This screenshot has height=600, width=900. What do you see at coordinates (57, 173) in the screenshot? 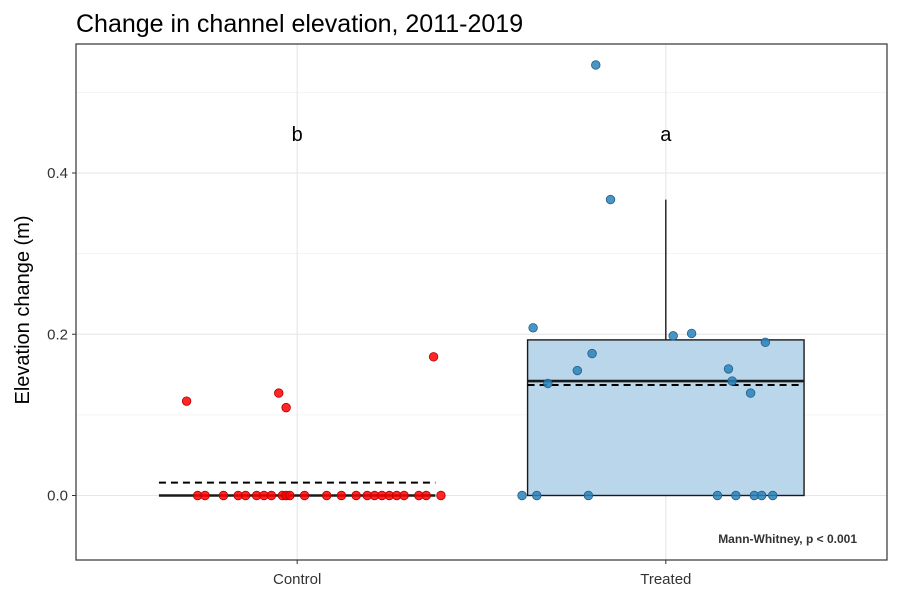
I see `y-tick-label: 0.4` at bounding box center [57, 173].